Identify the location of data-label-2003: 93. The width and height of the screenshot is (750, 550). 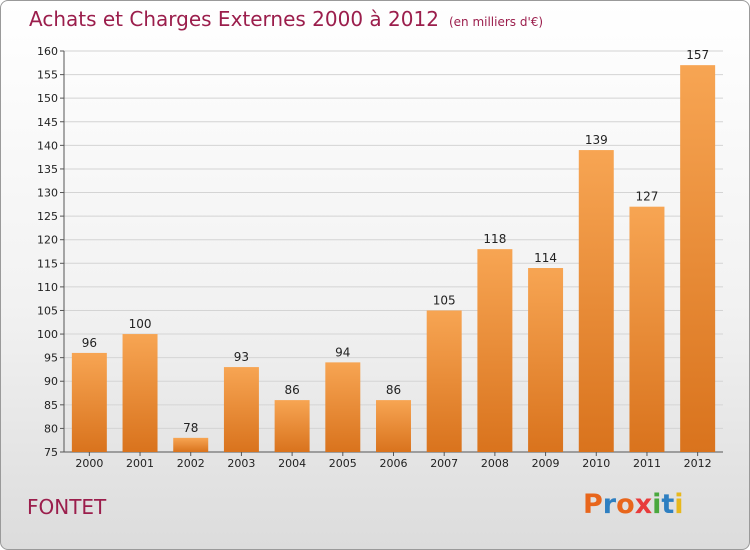
(241, 357).